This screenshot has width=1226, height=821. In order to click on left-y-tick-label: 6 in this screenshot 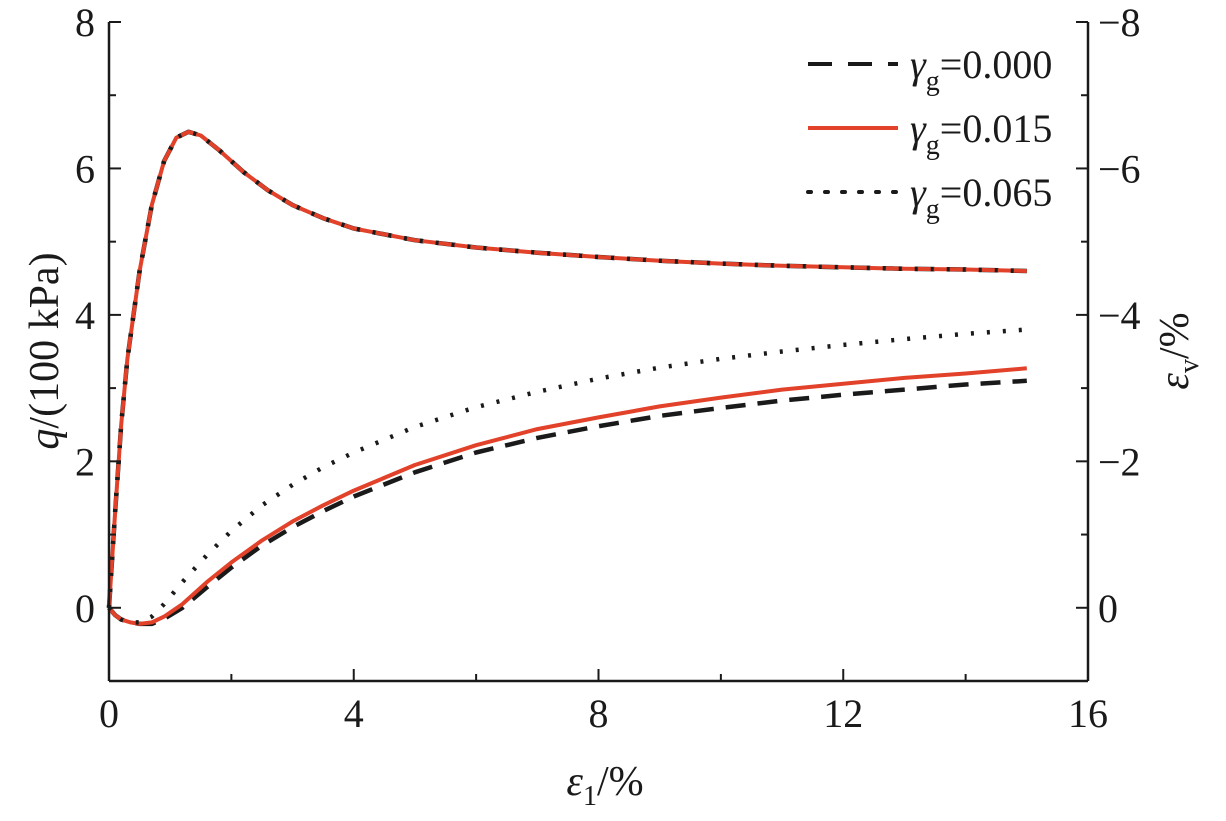, I will do `click(85, 168)`.